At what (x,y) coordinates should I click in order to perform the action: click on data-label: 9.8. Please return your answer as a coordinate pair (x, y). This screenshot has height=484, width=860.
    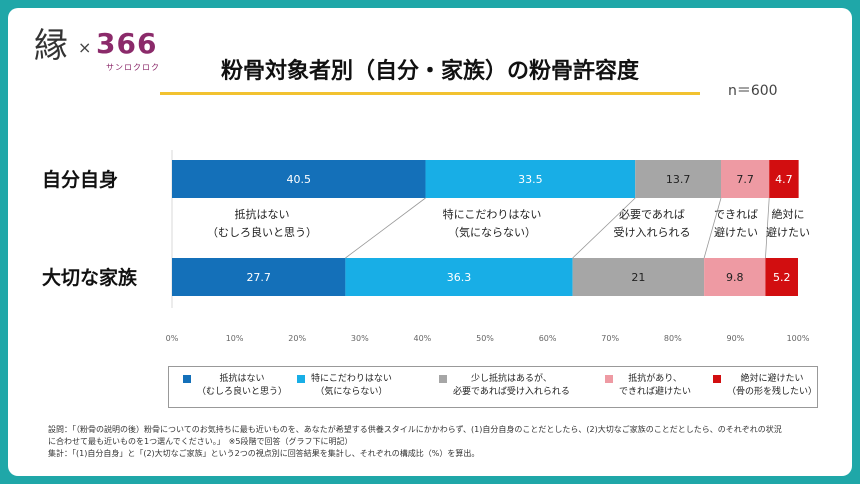
    Looking at the image, I should click on (735, 277).